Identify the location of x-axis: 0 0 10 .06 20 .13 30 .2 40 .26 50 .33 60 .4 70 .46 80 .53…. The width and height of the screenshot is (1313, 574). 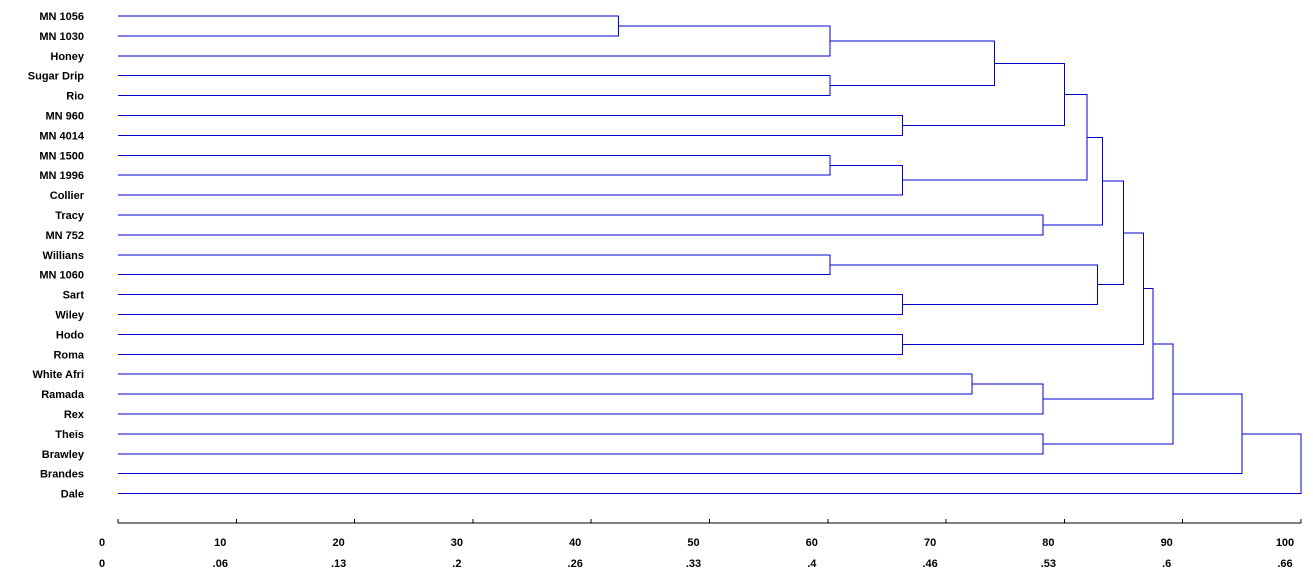
(700, 544).